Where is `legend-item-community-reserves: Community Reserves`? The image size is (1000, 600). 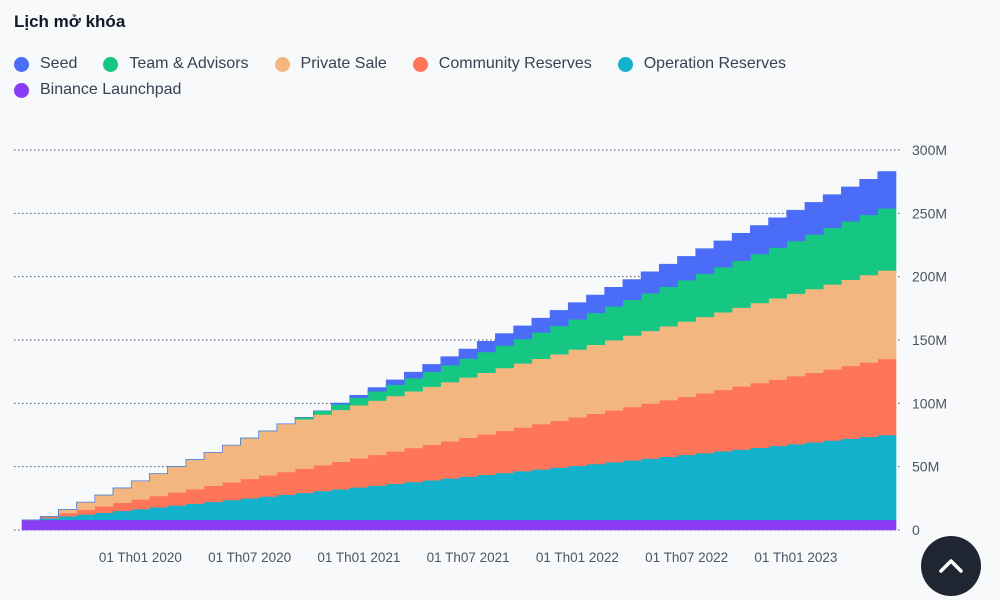 legend-item-community-reserves: Community Reserves is located at coordinates (502, 64).